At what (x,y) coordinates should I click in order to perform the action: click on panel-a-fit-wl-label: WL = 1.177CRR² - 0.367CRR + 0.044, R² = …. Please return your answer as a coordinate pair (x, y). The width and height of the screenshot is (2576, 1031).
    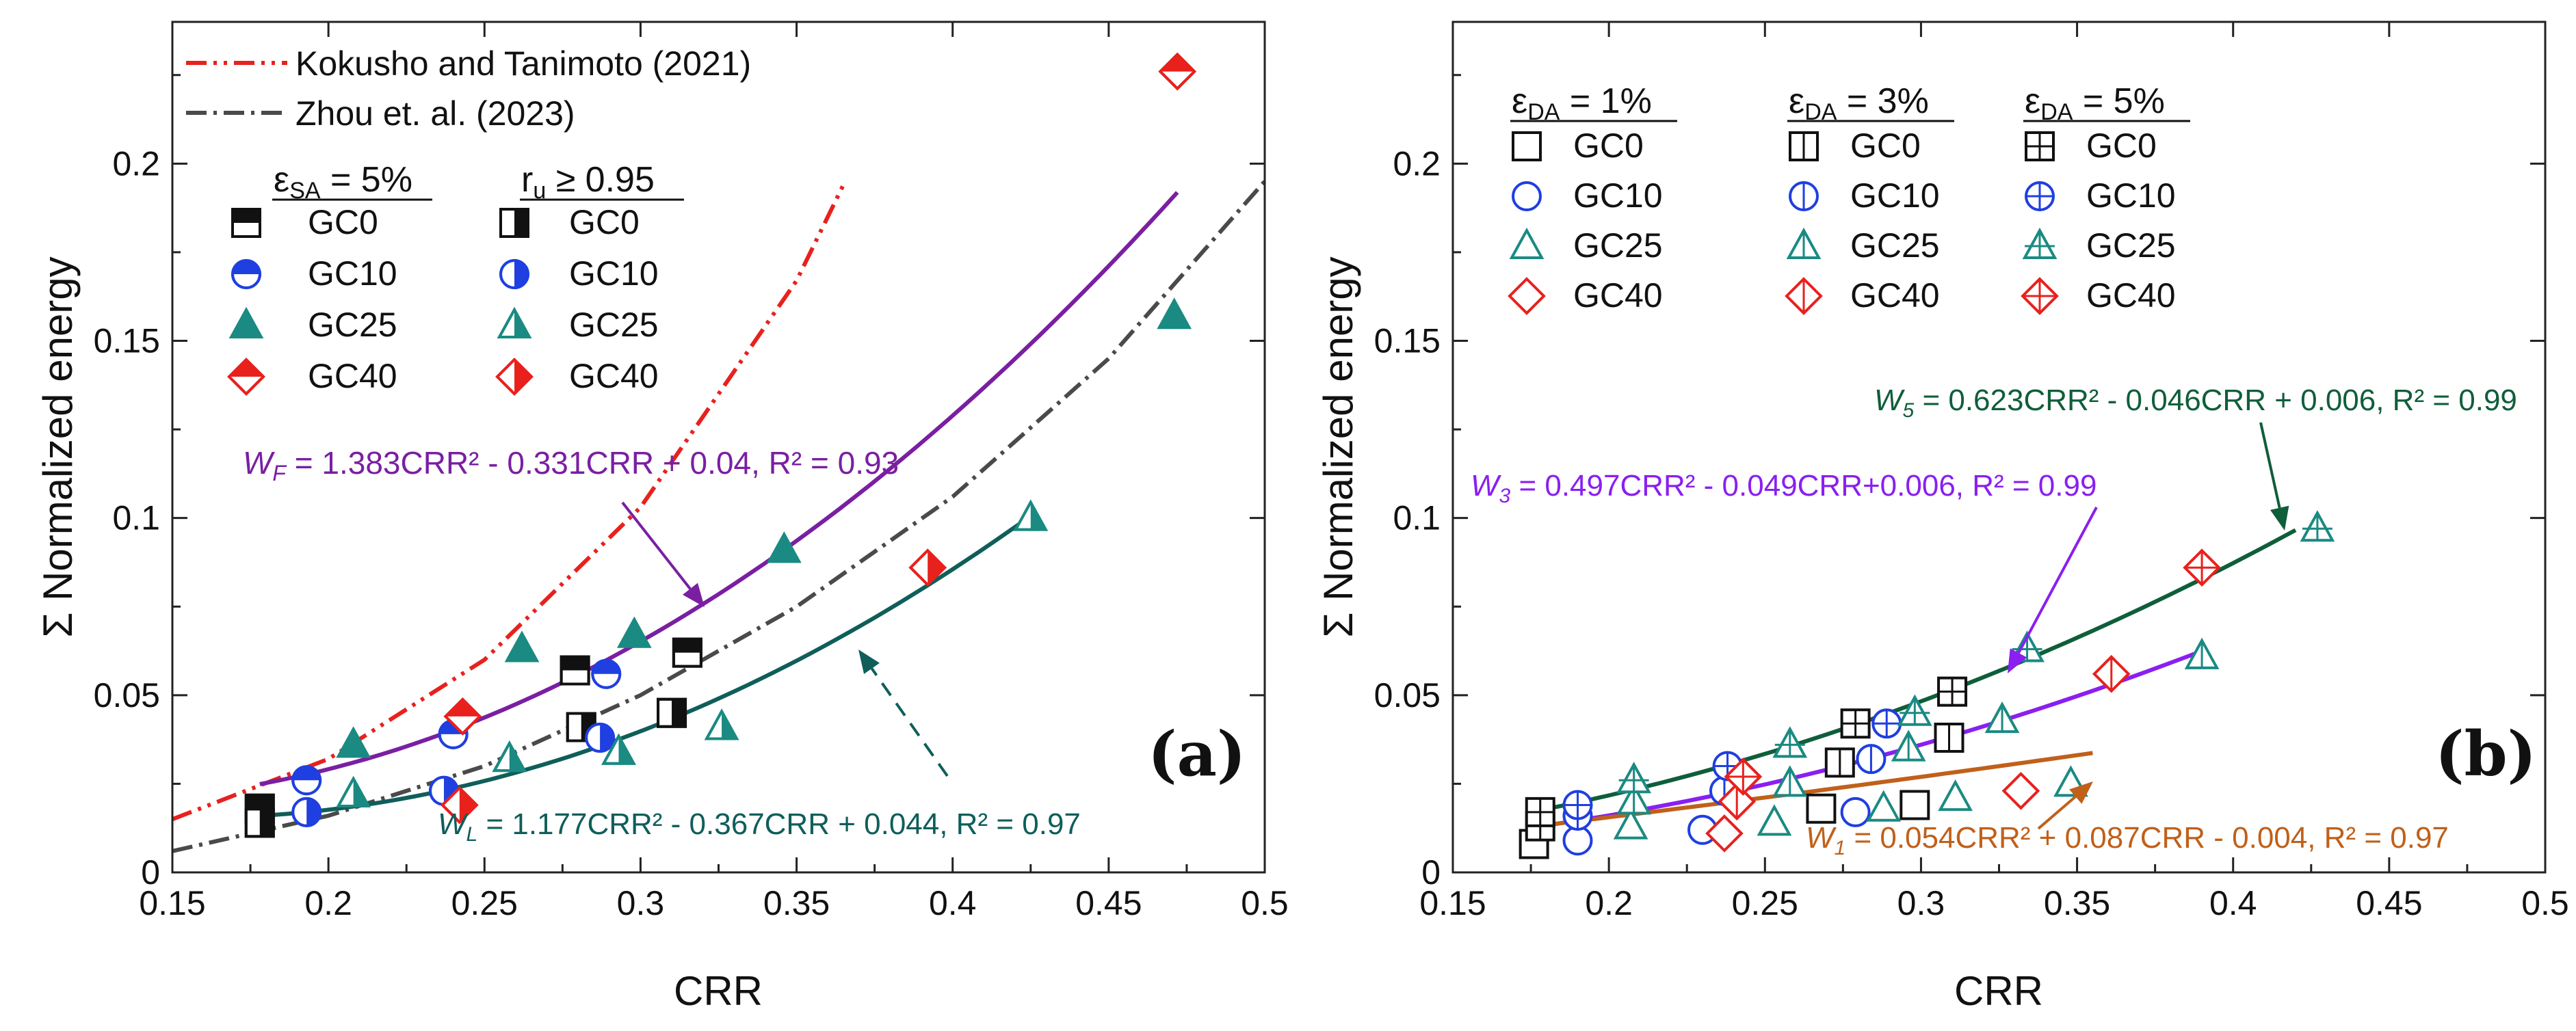
    Looking at the image, I should click on (759, 826).